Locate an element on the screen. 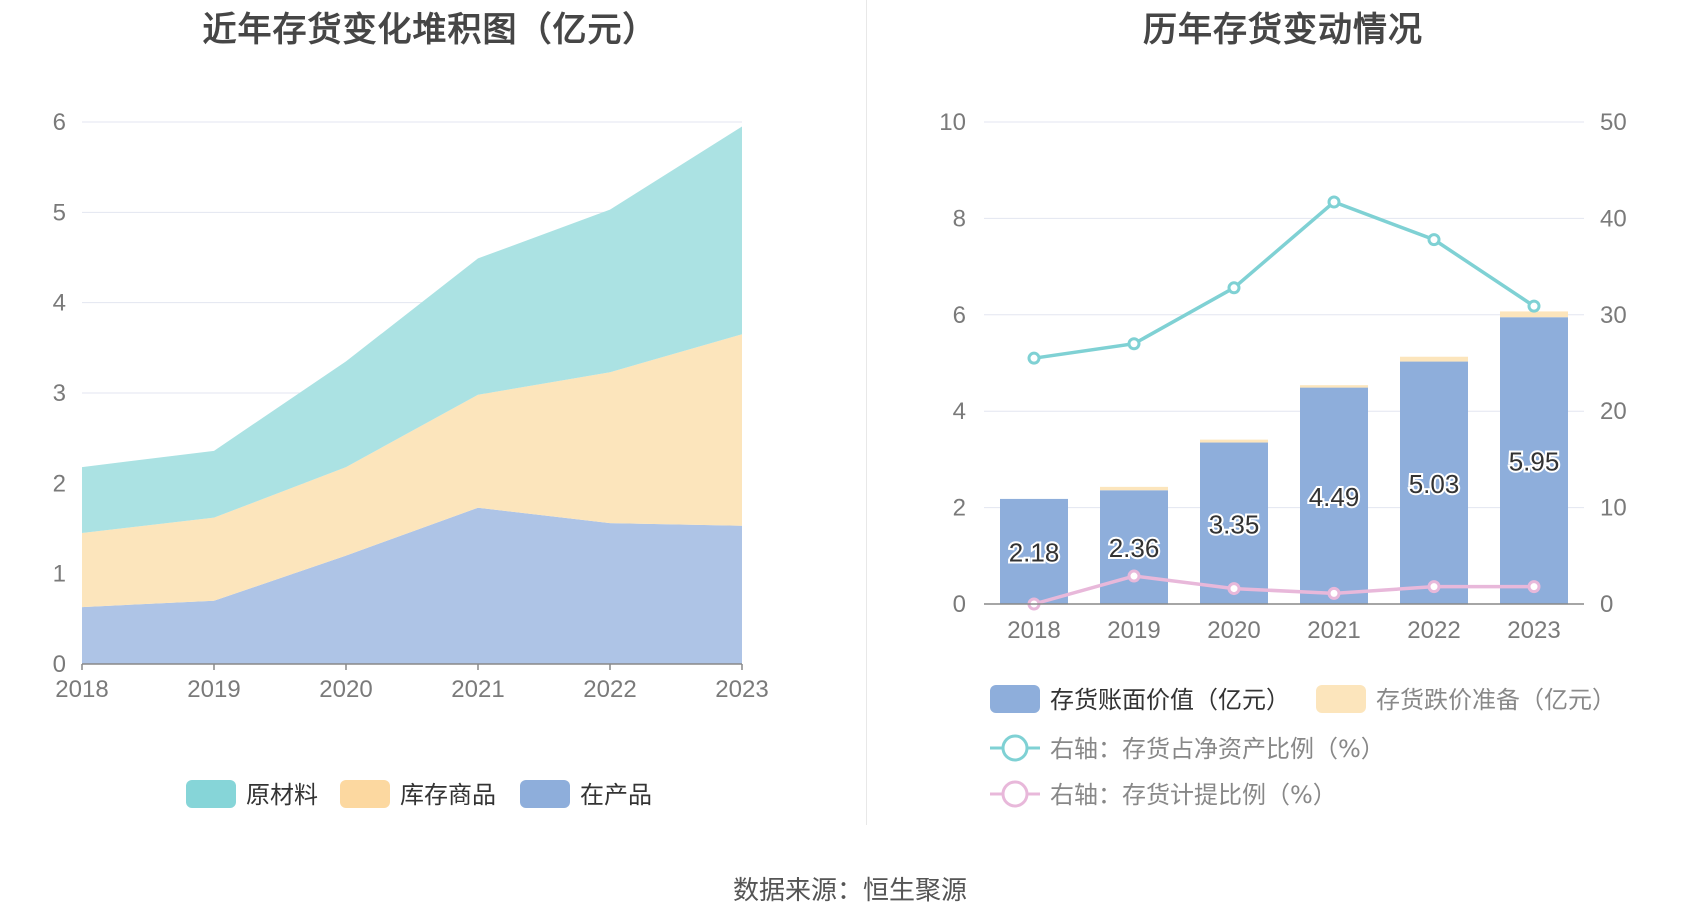  legend-label-库存商品: 库存商品 is located at coordinates (448, 795).